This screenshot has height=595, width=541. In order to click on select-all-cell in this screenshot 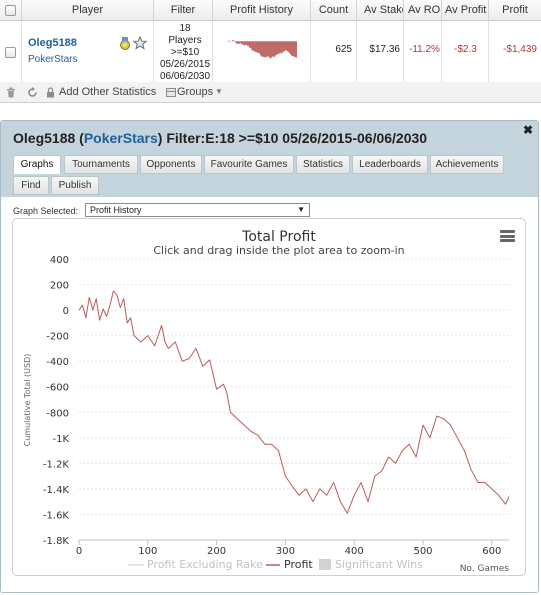, I will do `click(11, 10)`.